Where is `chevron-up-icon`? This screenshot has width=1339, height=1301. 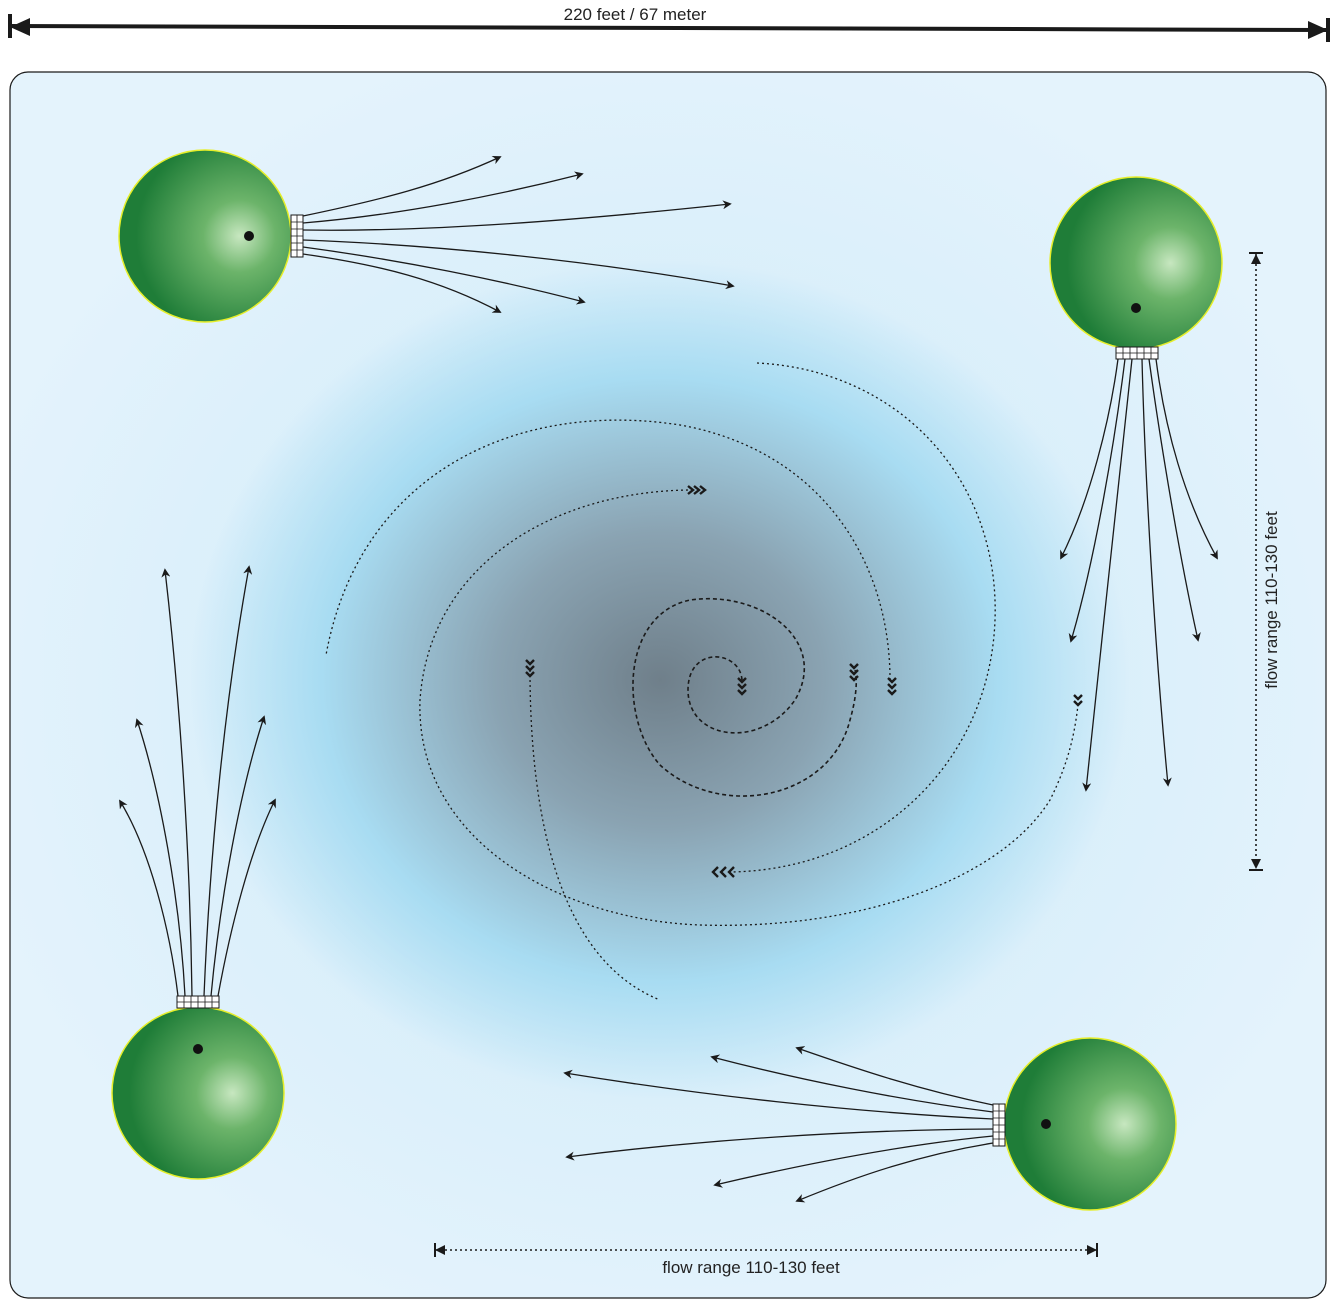 chevron-up-icon is located at coordinates (530, 668).